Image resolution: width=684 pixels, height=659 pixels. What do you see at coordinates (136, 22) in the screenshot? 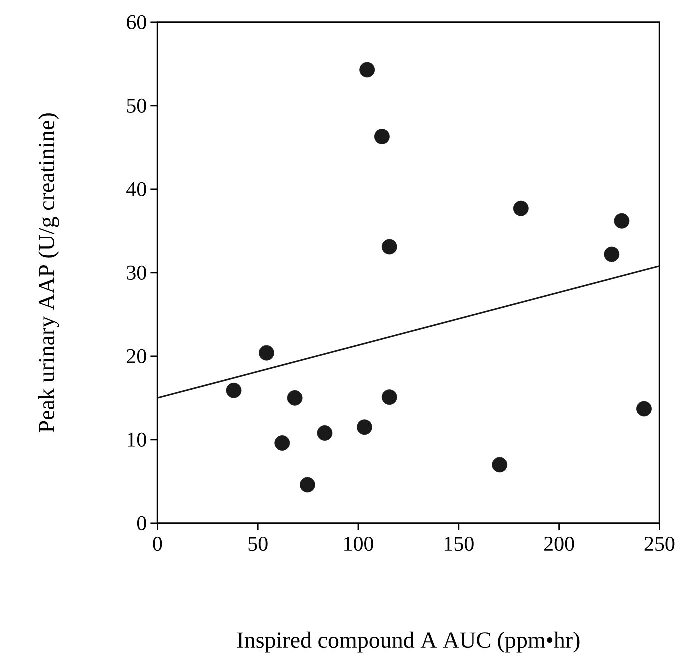
I see `y-tick-label: 60` at bounding box center [136, 22].